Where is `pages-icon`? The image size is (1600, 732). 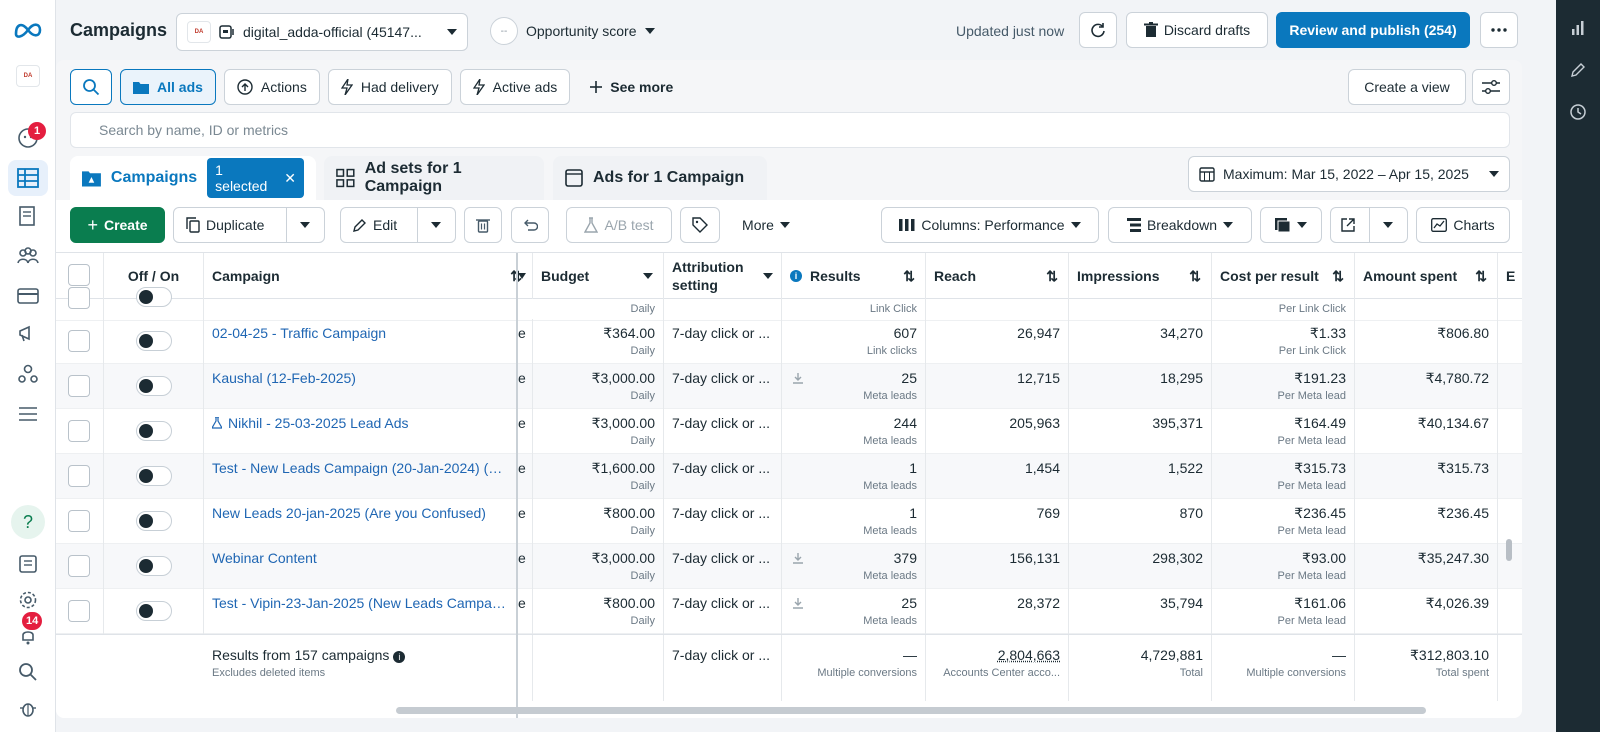 pages-icon is located at coordinates (28, 216).